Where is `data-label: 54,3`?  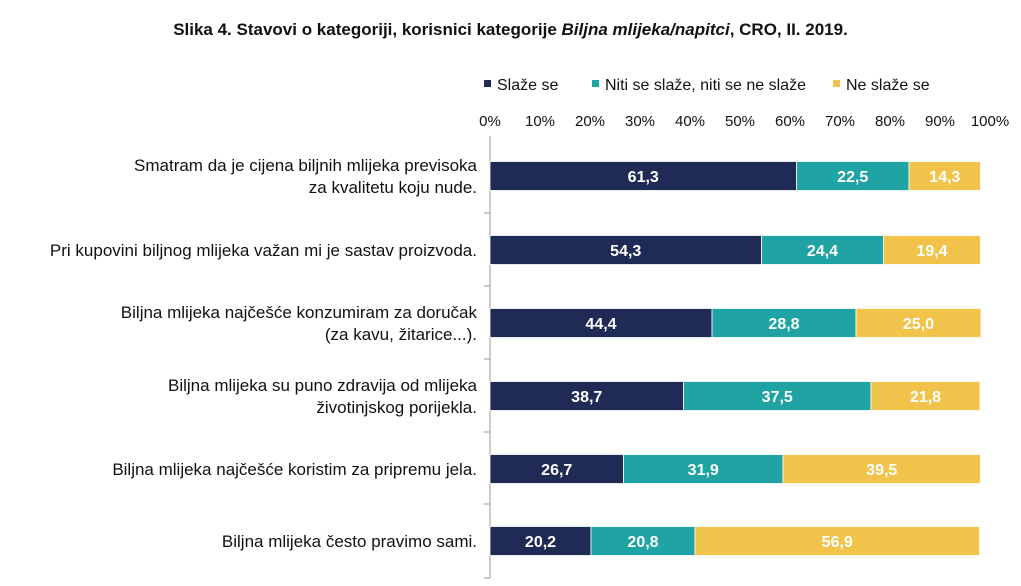 data-label: 54,3 is located at coordinates (625, 251).